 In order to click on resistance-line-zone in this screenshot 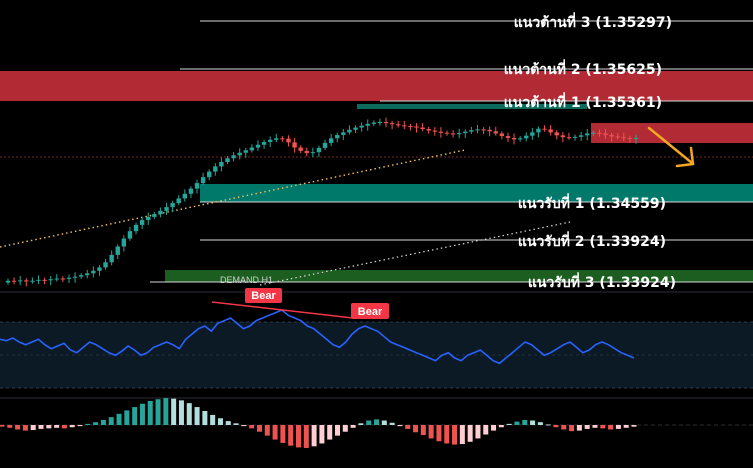, I will do `click(472, 106)`.